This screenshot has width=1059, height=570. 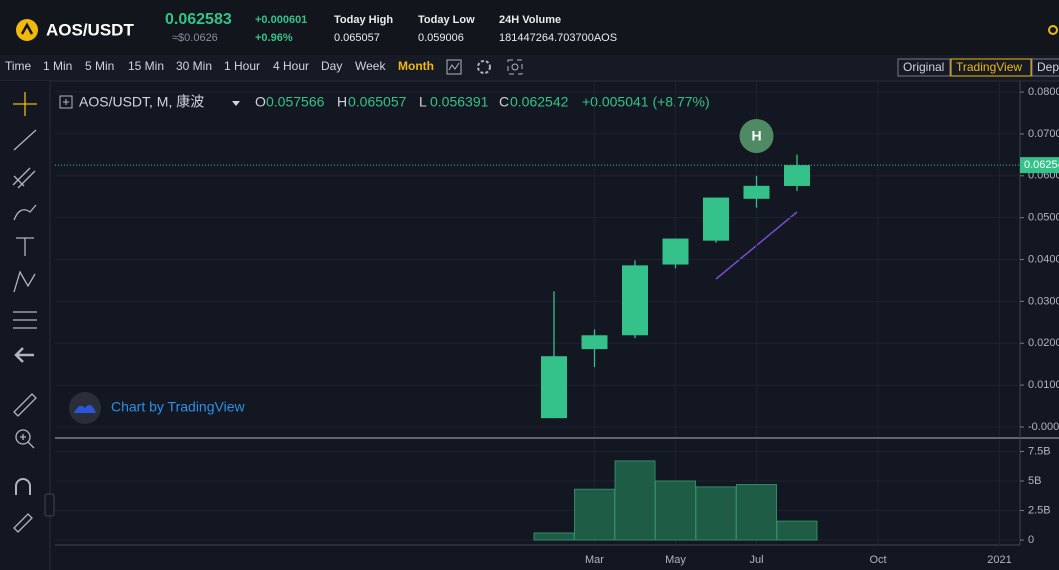 What do you see at coordinates (99, 66) in the screenshot?
I see `interval: 5 Min` at bounding box center [99, 66].